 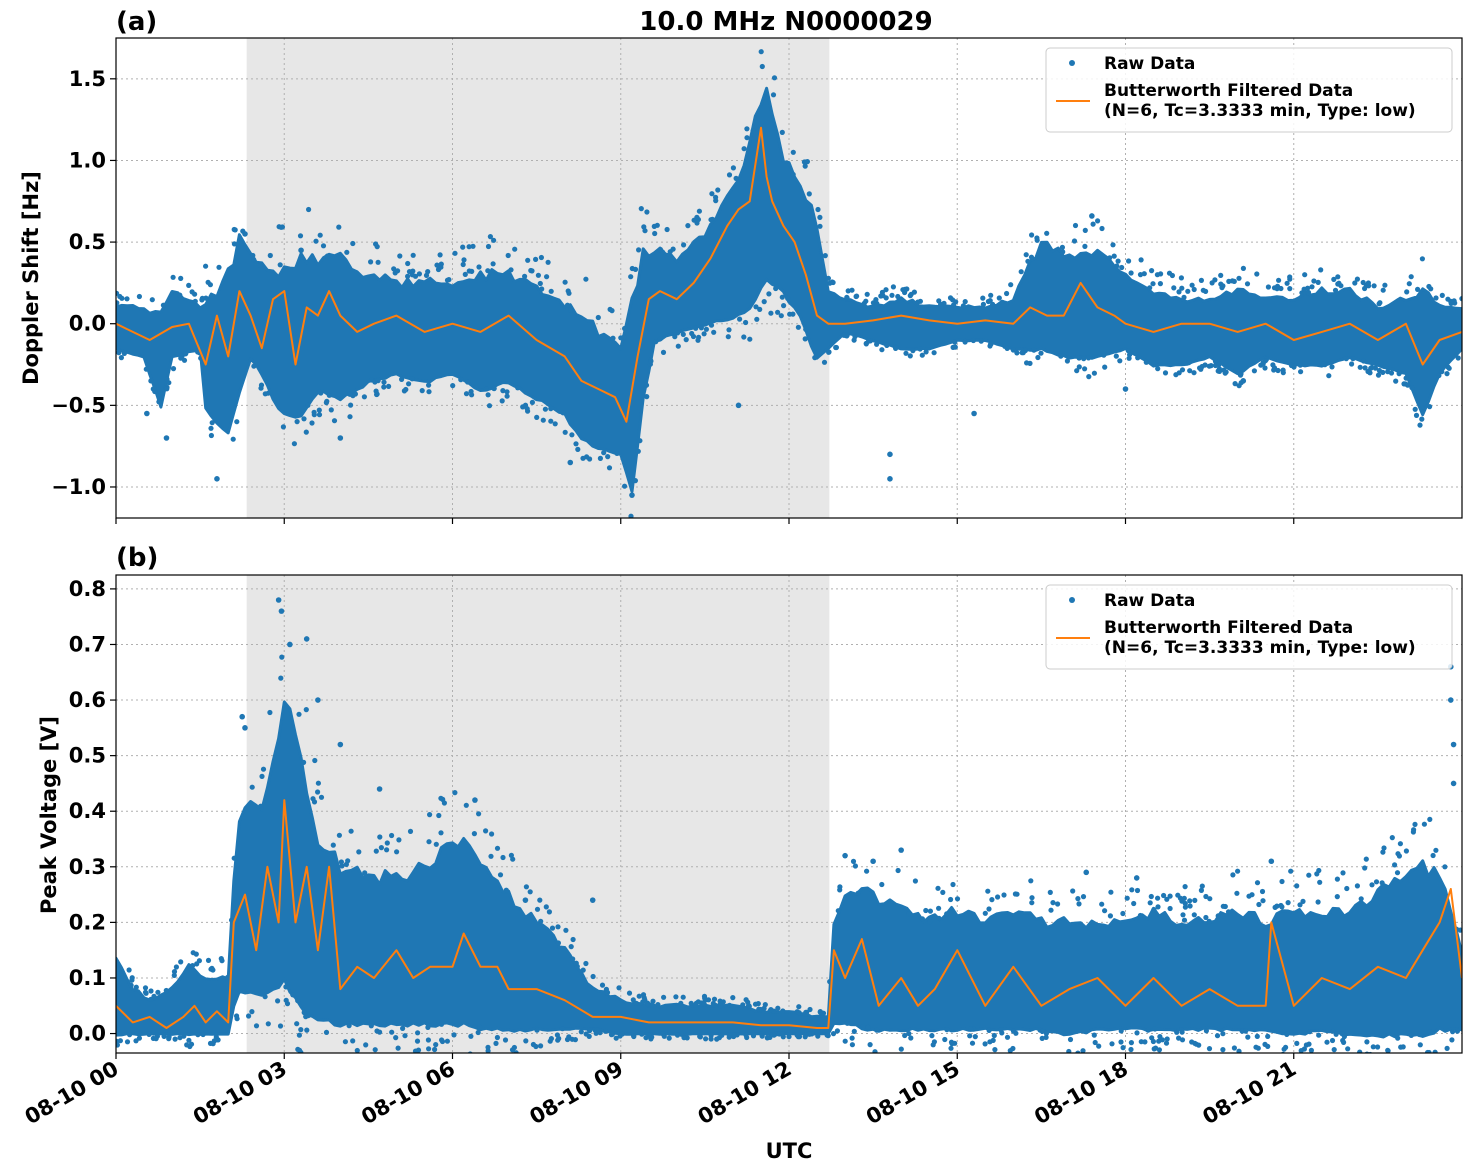 I want to click on y-tick-label: 0.8, so click(x=87, y=589).